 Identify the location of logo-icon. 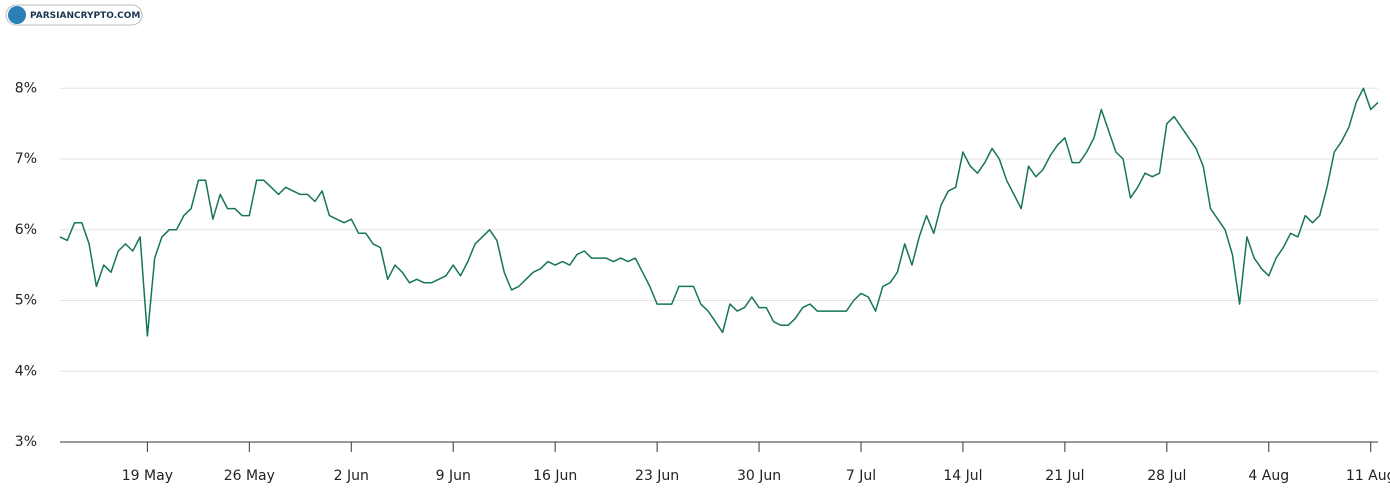
(17, 15).